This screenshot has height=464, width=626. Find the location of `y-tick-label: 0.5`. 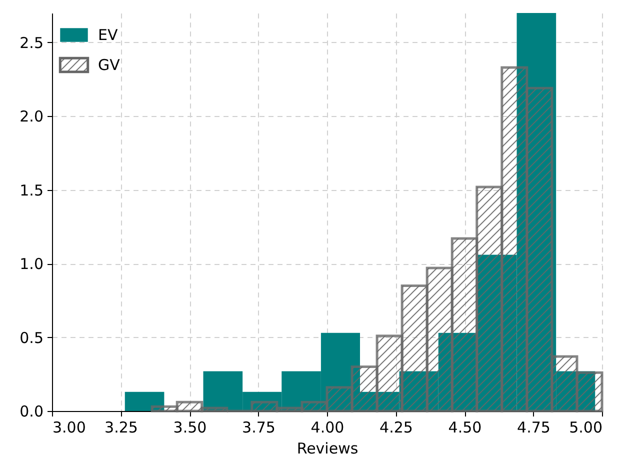

y-tick-label: 0.5 is located at coordinates (32, 337).